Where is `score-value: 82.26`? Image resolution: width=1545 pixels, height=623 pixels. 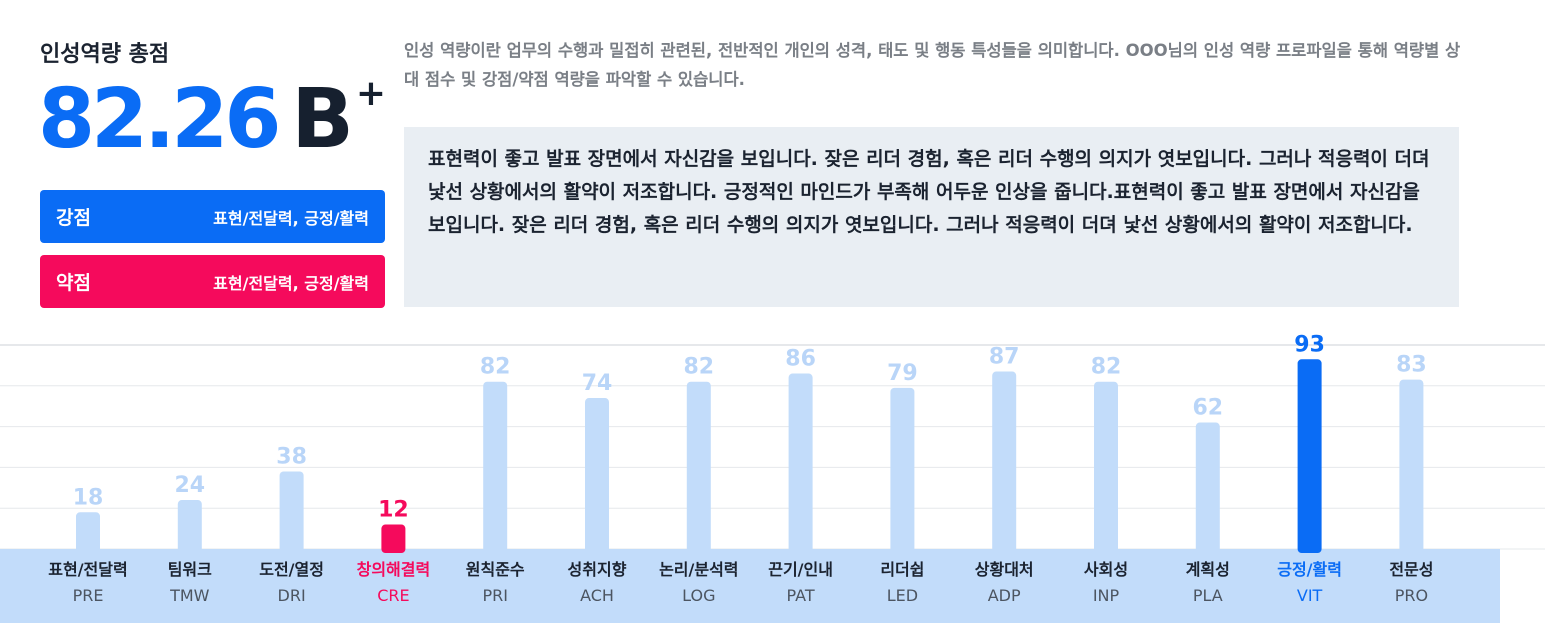
score-value: 82.26 is located at coordinates (159, 119).